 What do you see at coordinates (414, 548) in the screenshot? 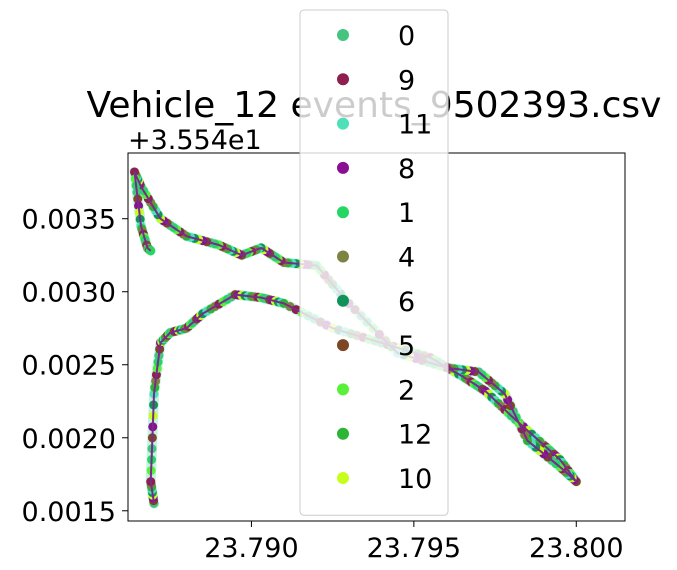
I see `x-tick-label: 23.795` at bounding box center [414, 548].